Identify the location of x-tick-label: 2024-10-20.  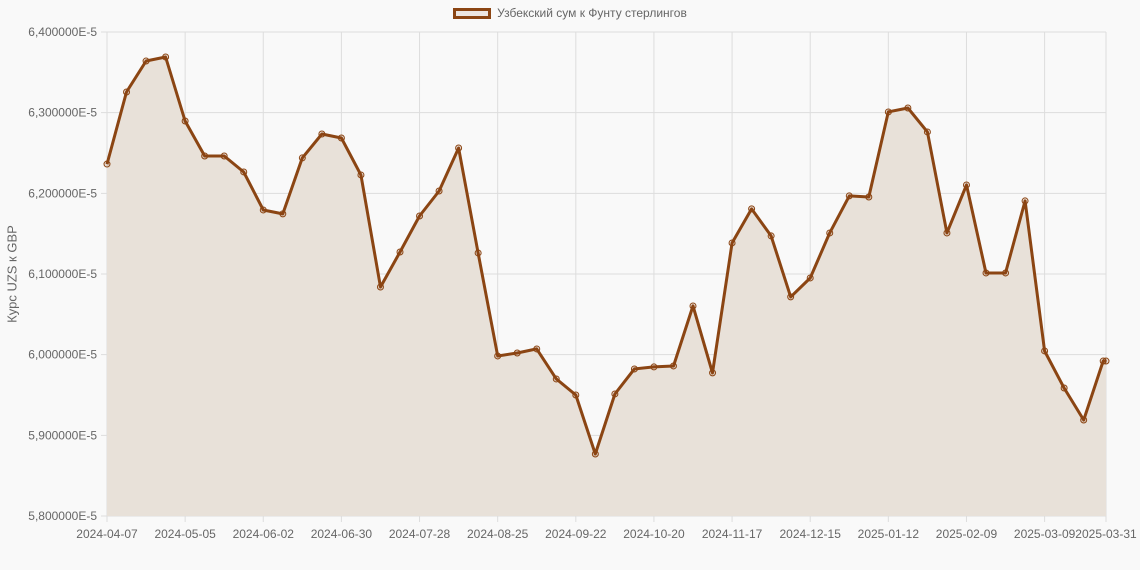
(654, 534).